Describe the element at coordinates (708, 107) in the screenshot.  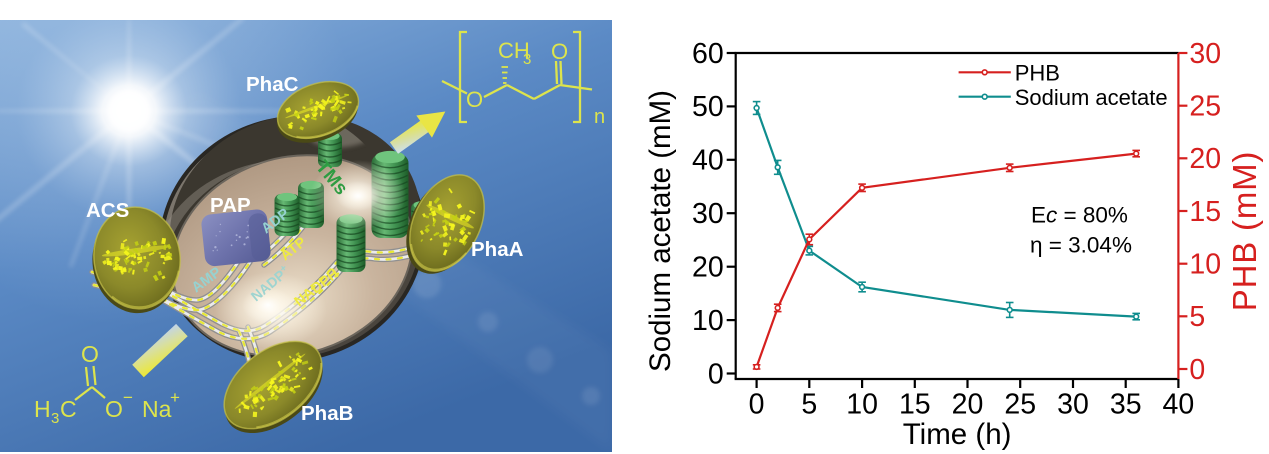
I see `svg-text: 50` at that location.